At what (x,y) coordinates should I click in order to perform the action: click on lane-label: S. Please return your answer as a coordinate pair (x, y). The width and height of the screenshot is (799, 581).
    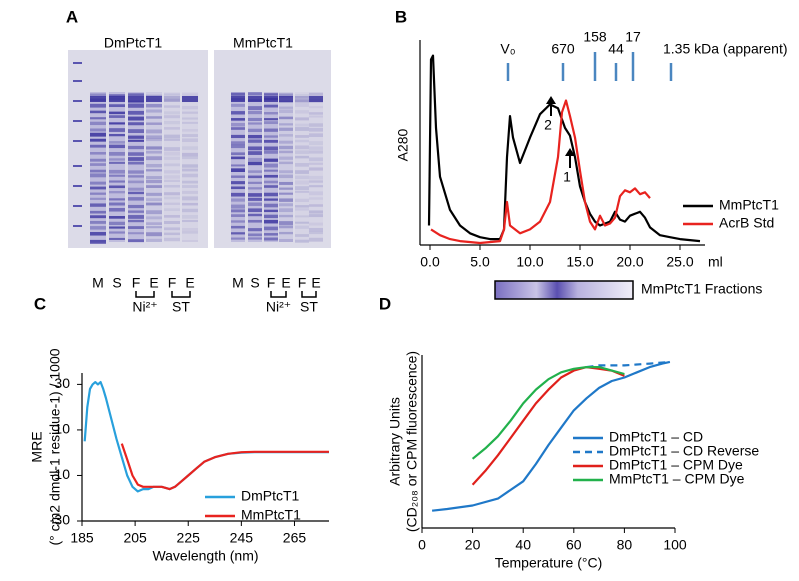
    Looking at the image, I should click on (254, 283).